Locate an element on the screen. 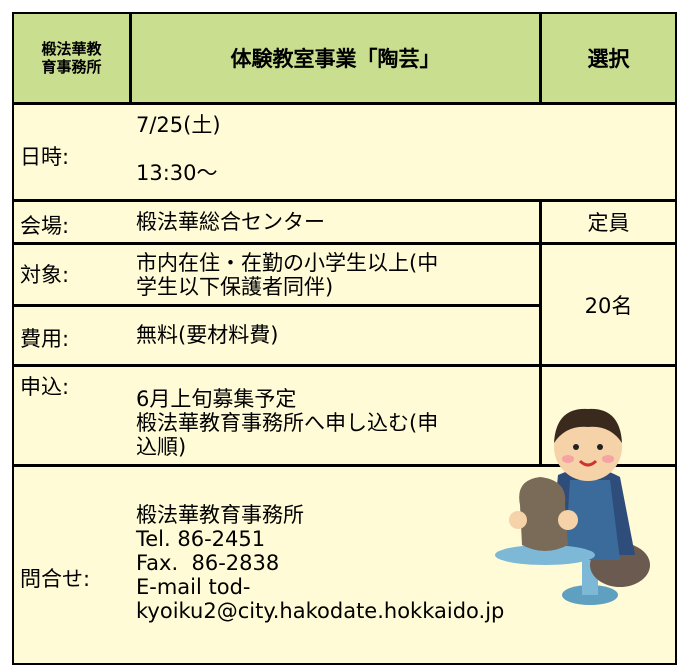 This screenshot has width=692, height=665. label: 申込: is located at coordinates (45, 387).